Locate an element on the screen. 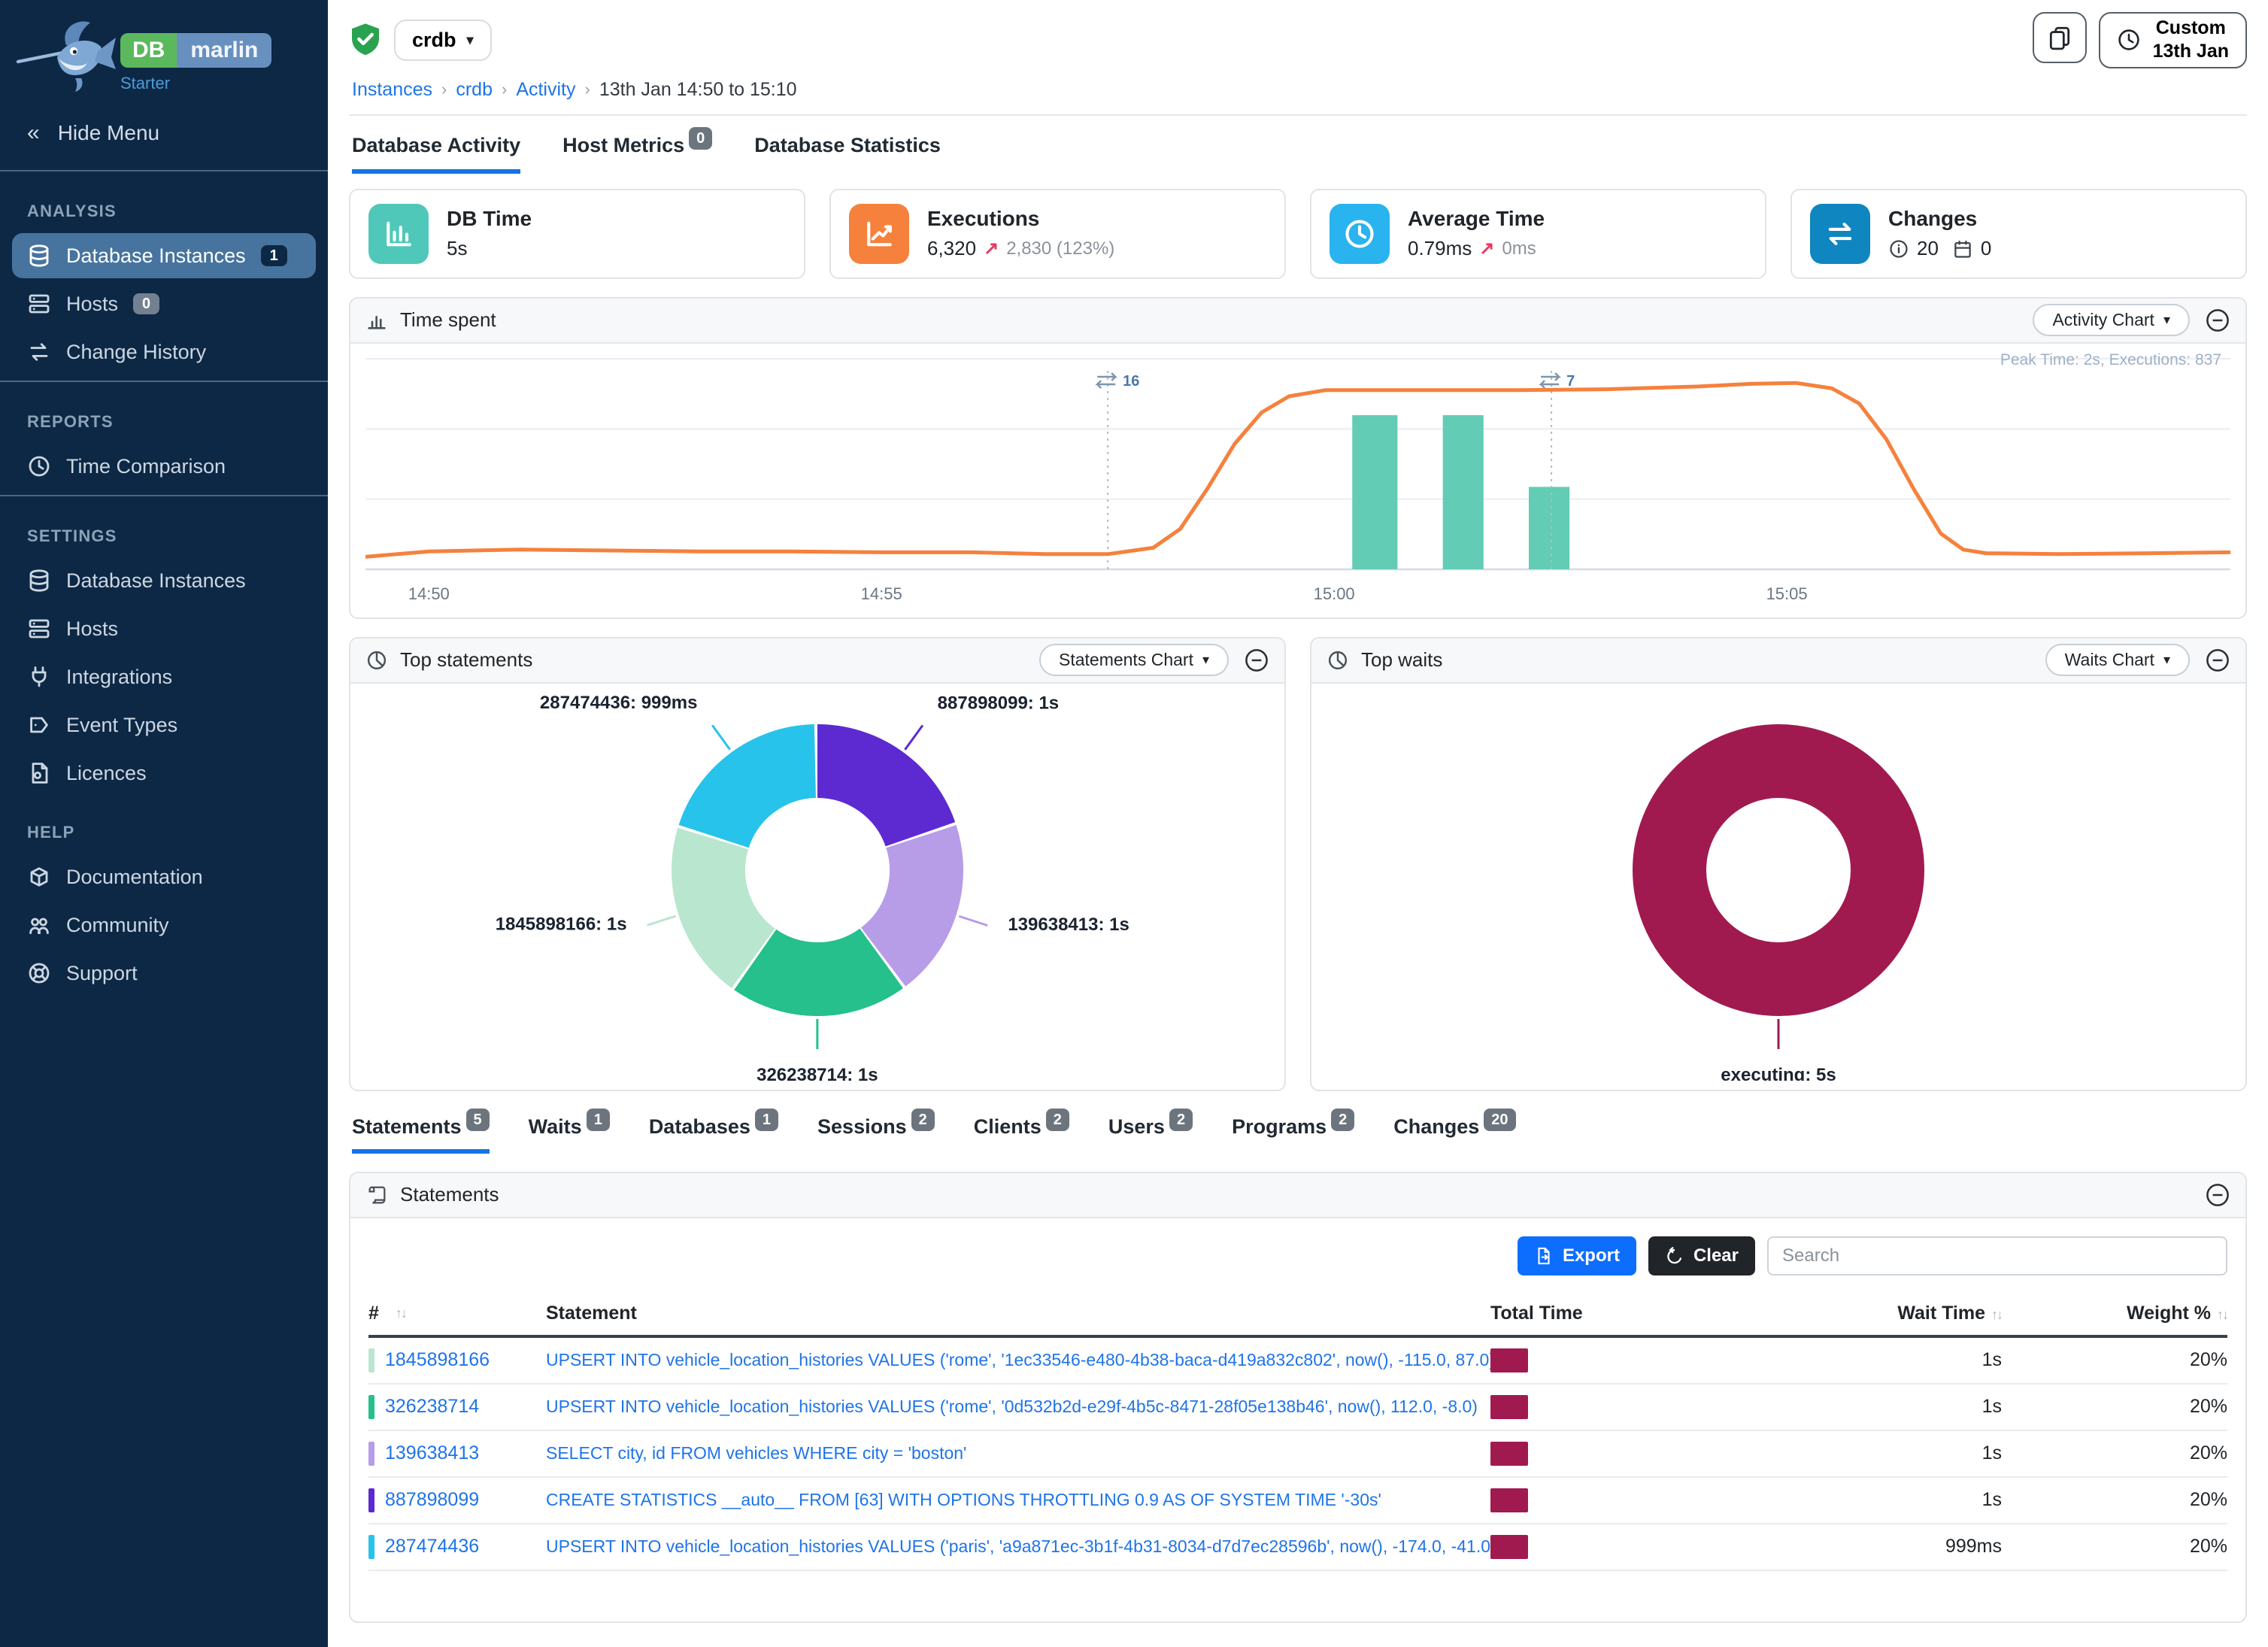  circle-minus-icon is located at coordinates (2217, 320).